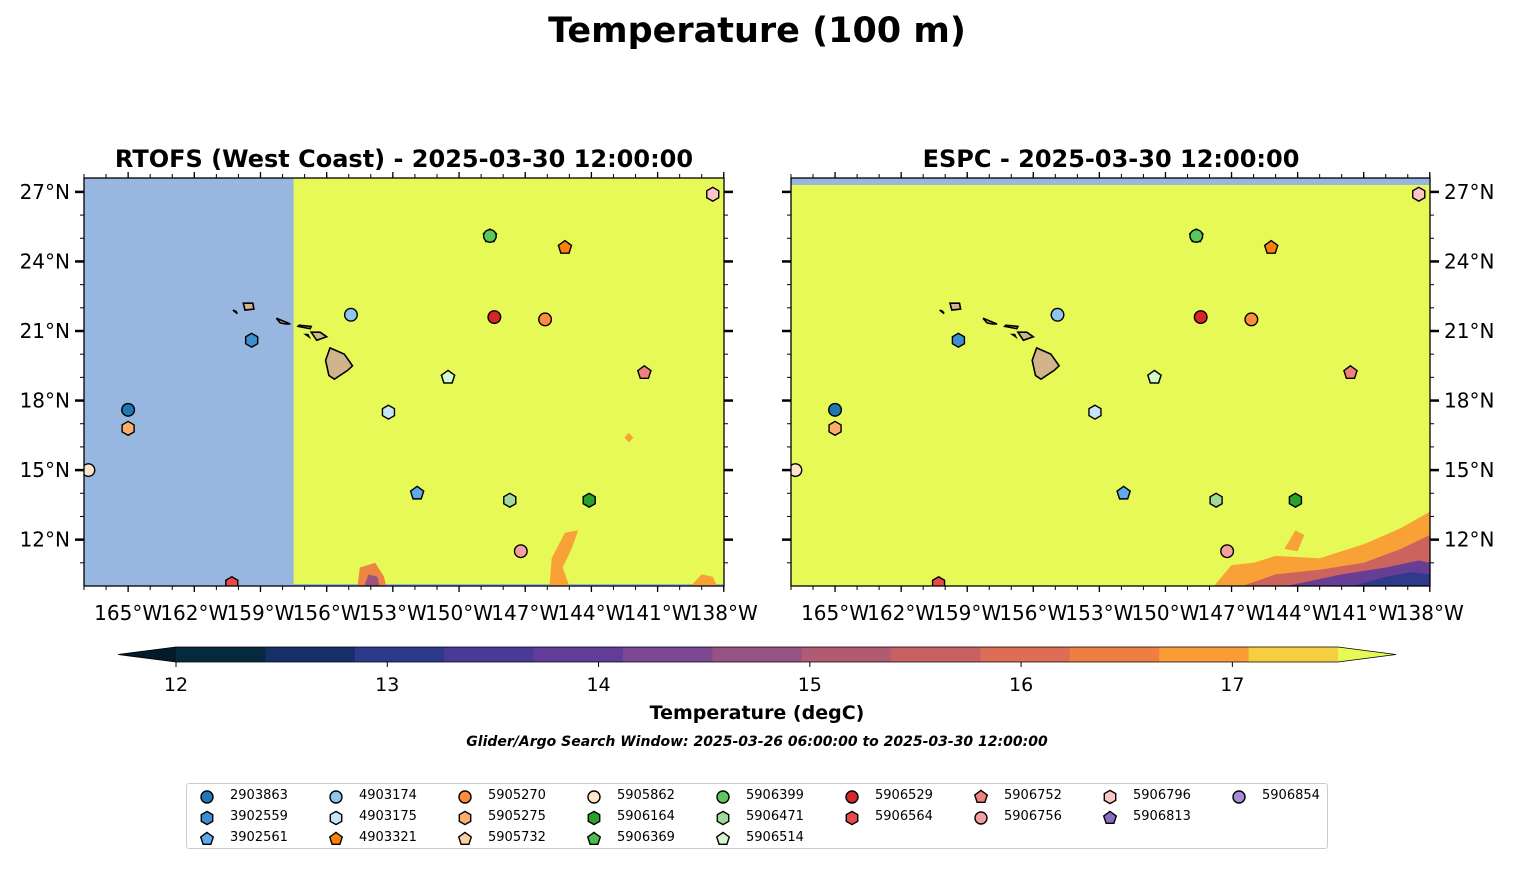  I want to click on legend-label: 5905732, so click(517, 837).